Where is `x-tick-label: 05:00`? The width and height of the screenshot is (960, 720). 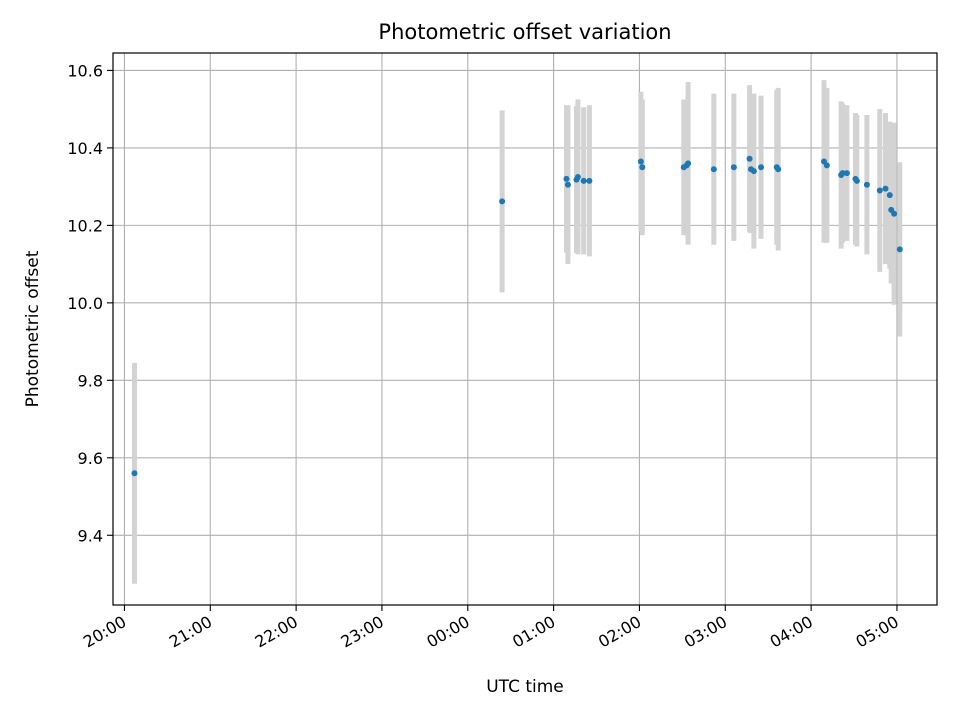 x-tick-label: 05:00 is located at coordinates (877, 632).